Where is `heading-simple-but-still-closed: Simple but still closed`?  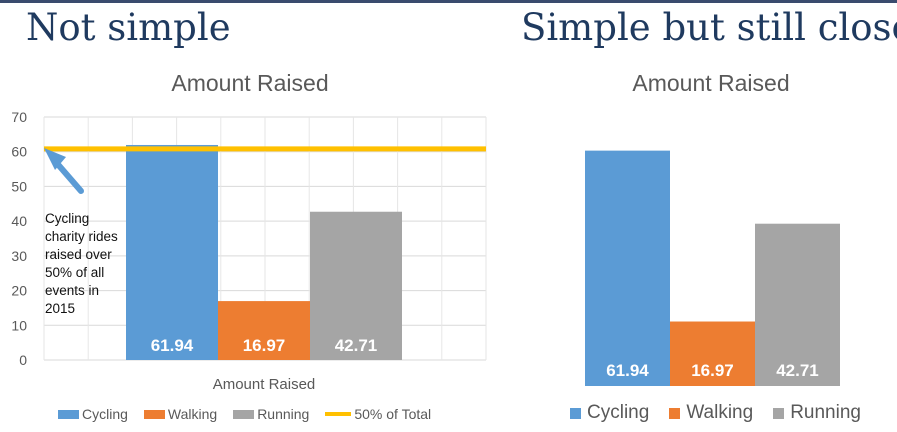 heading-simple-but-still-closed: Simple but still closed is located at coordinates (709, 27).